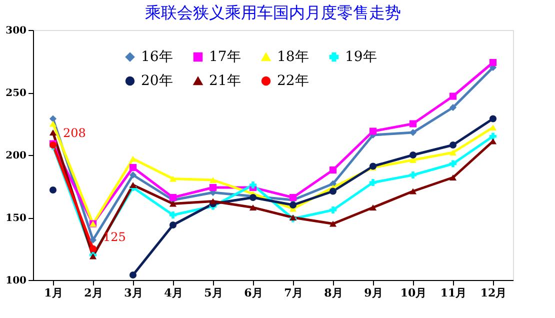  Describe the element at coordinates (293, 293) in the screenshot. I see `x-tick-label: 7月` at that location.